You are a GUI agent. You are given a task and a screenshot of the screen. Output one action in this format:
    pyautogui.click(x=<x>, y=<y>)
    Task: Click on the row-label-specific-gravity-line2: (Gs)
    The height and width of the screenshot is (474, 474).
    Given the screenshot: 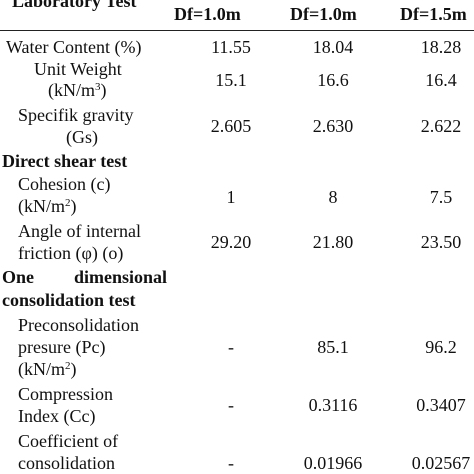 What is the action you would take?
    pyautogui.click(x=82, y=137)
    